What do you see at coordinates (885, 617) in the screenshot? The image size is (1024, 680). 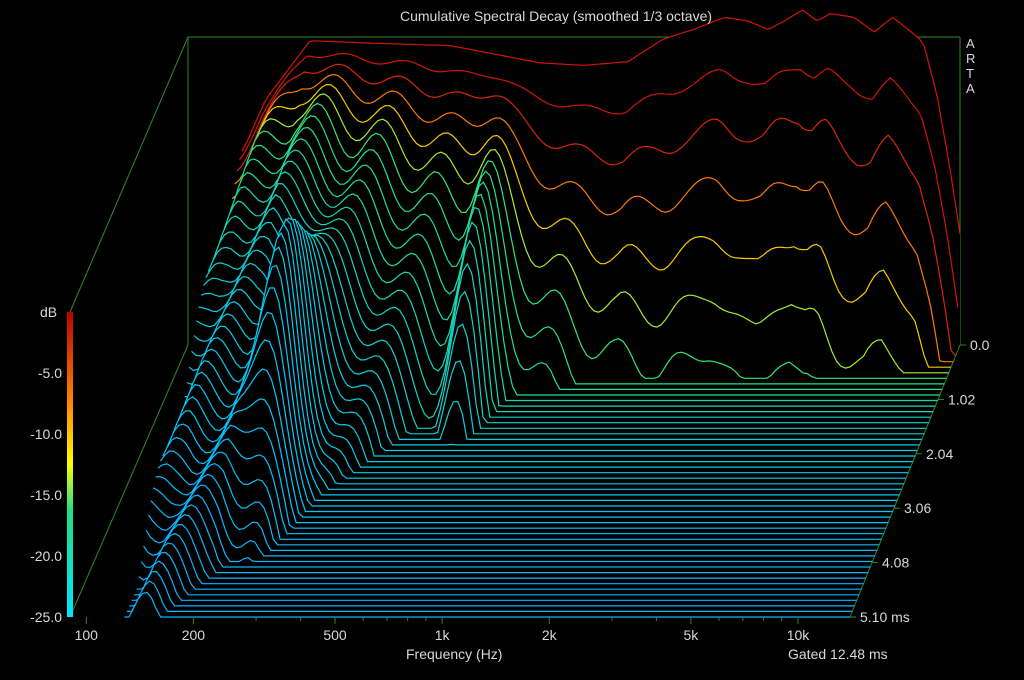 I see `time-tick-label: 5.10 ms` at bounding box center [885, 617].